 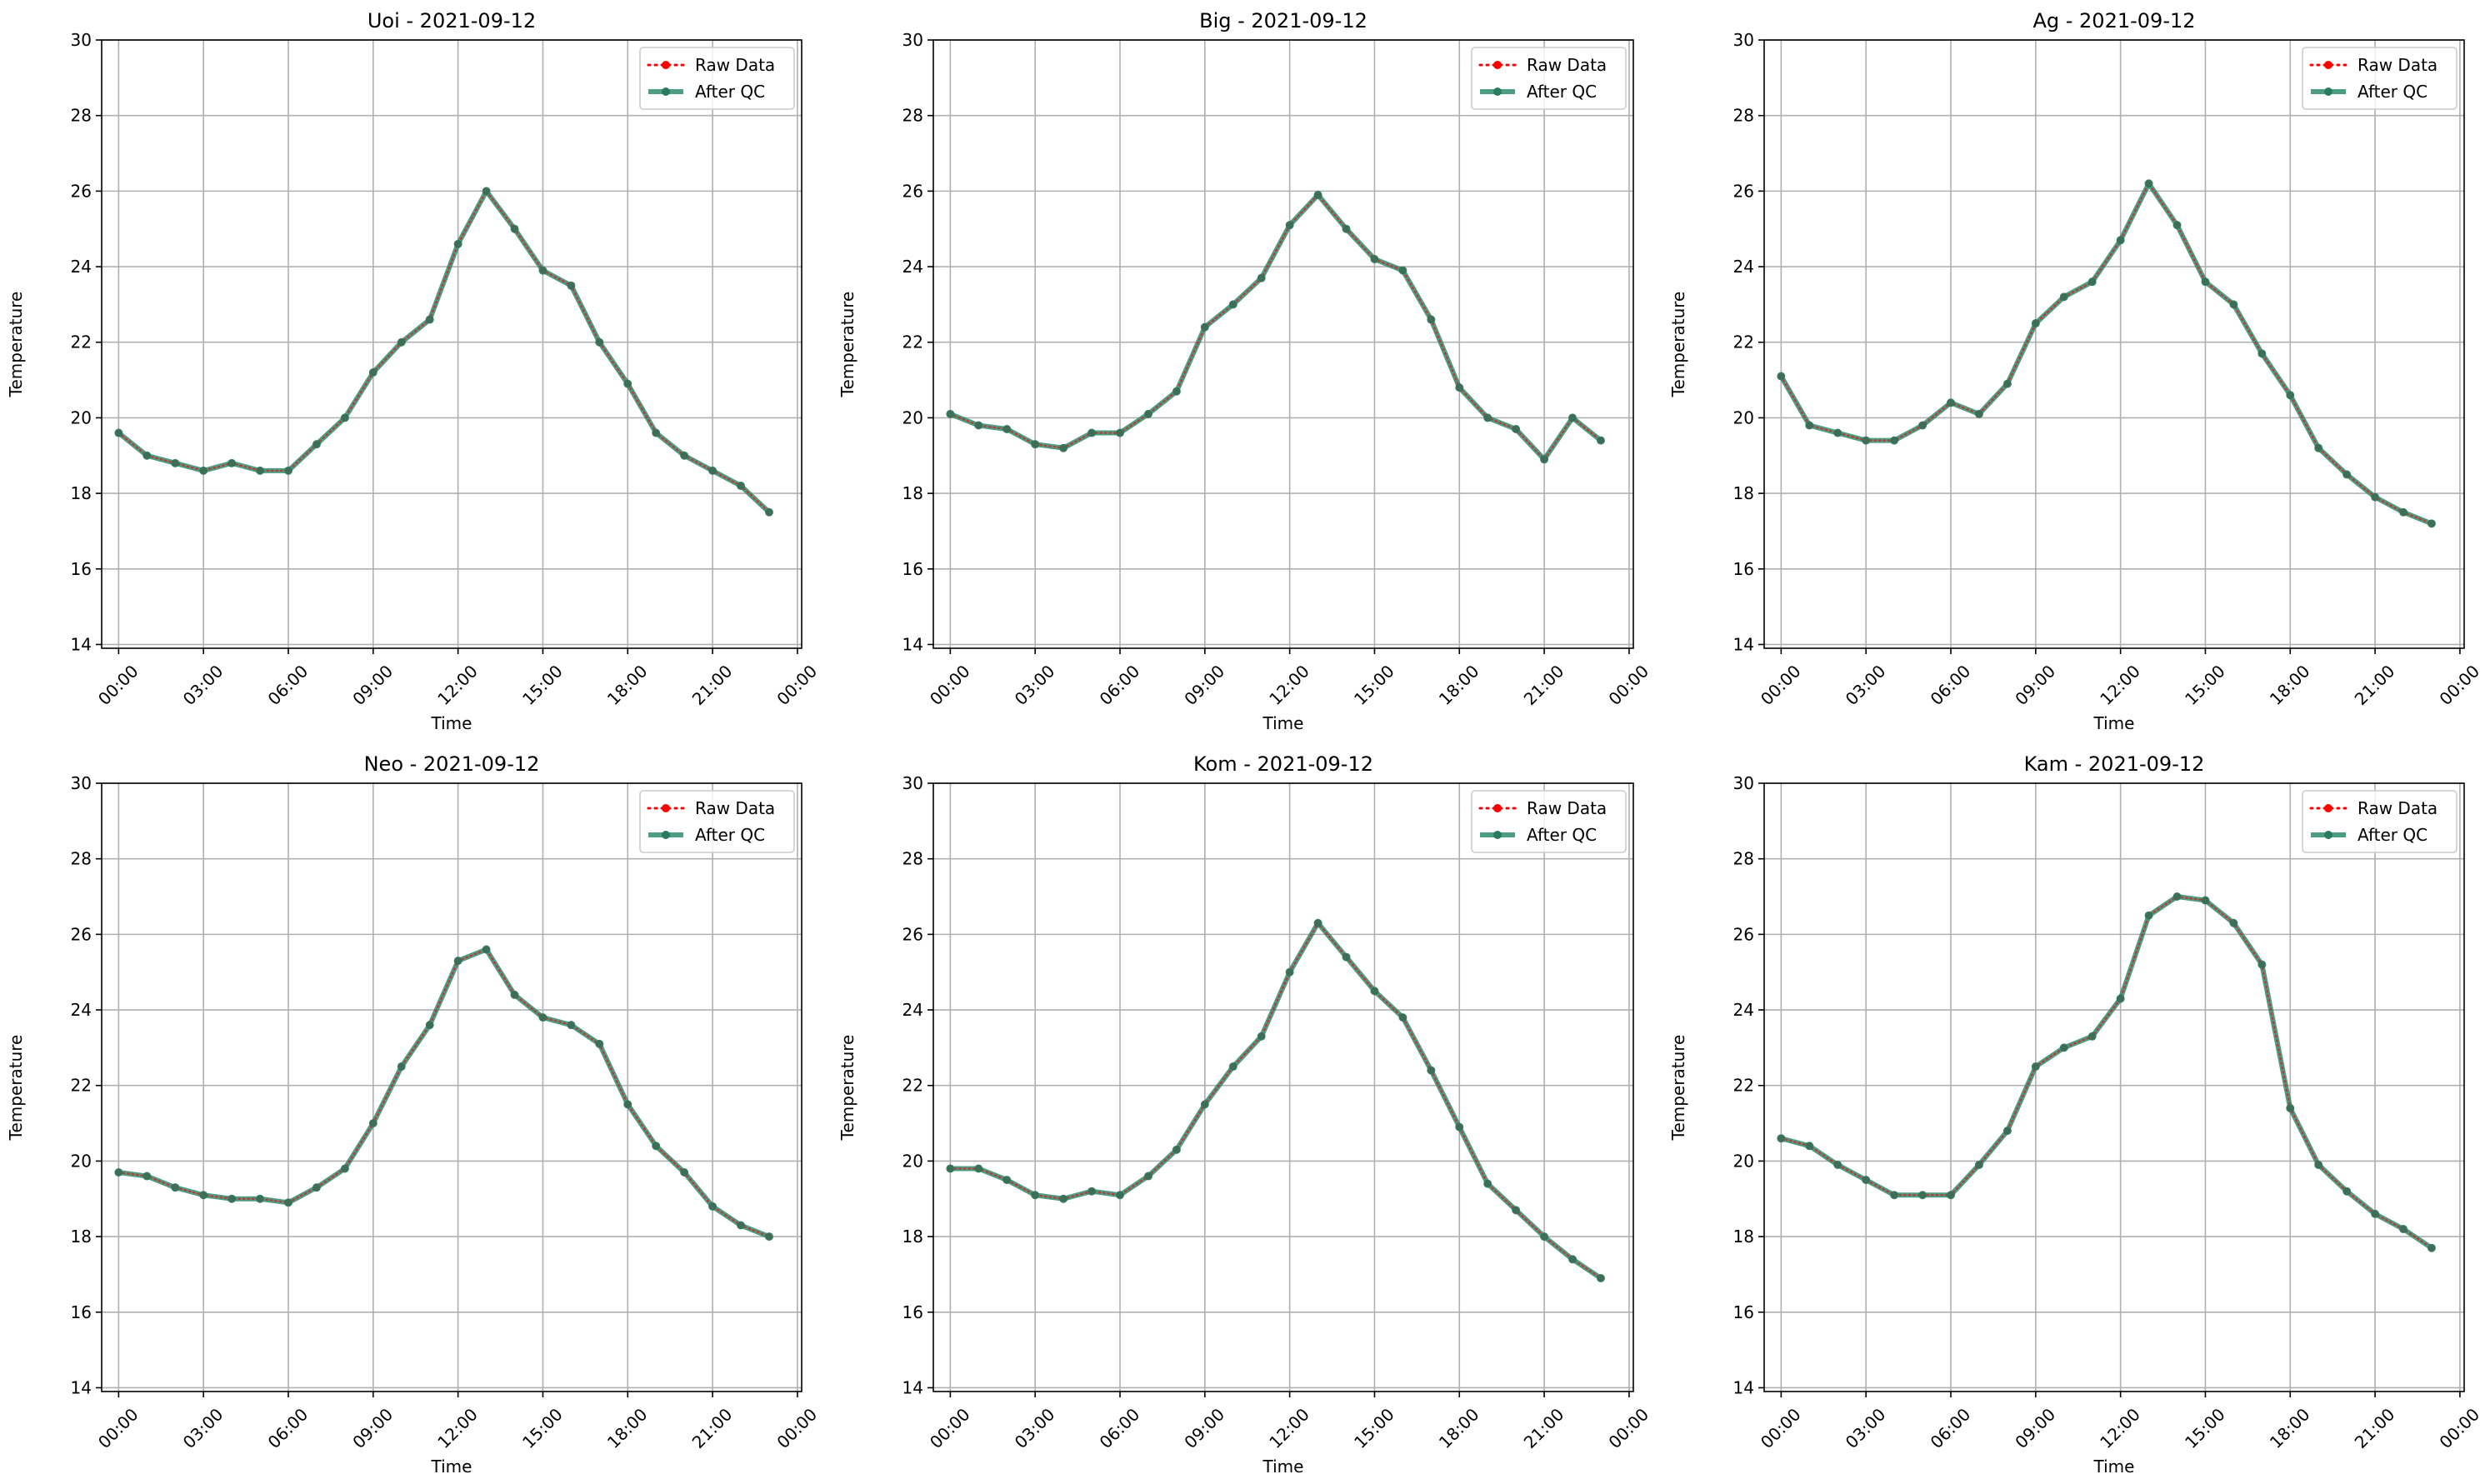 I want to click on legend-label-after-qc: After QC, so click(x=1562, y=92).